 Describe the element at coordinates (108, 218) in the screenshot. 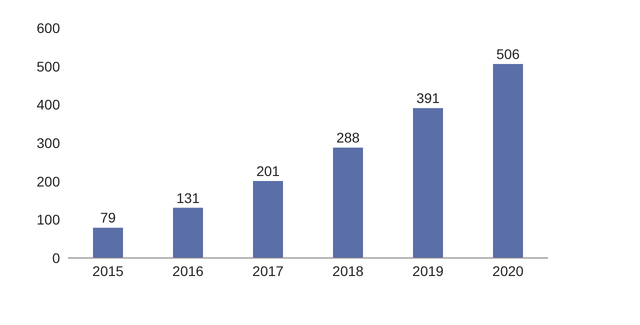

I see `data-label: 79` at that location.